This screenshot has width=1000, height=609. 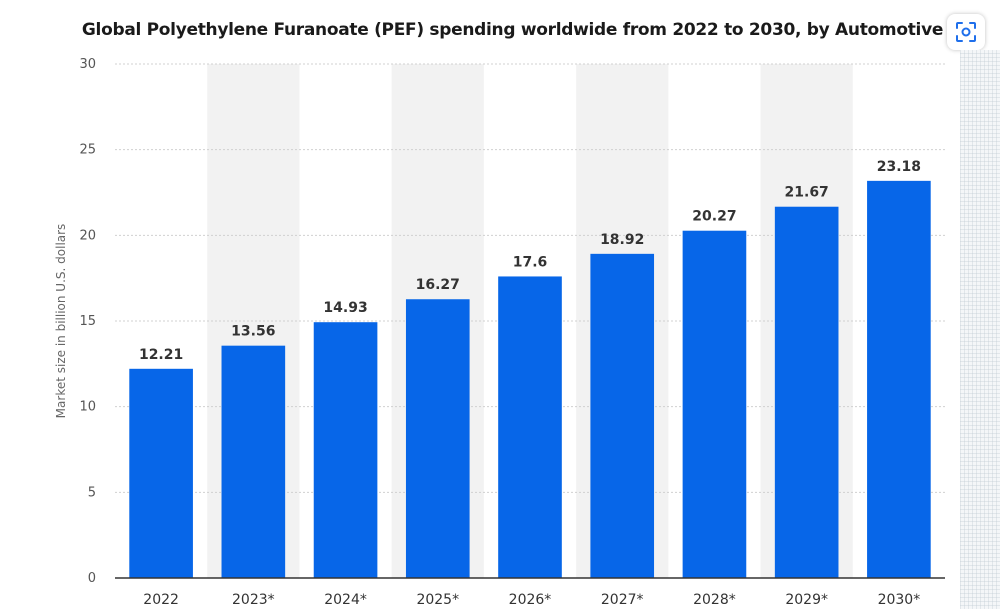 I want to click on x-tick-label: 2022, so click(x=161, y=600).